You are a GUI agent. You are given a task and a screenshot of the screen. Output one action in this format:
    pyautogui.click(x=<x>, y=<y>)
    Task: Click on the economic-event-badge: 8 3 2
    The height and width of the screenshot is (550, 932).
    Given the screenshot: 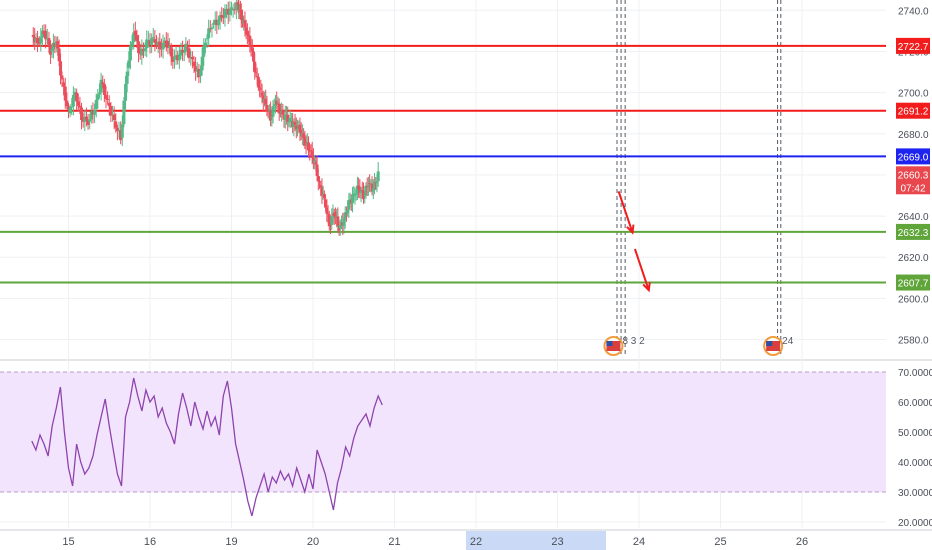 What is the action you would take?
    pyautogui.click(x=624, y=346)
    